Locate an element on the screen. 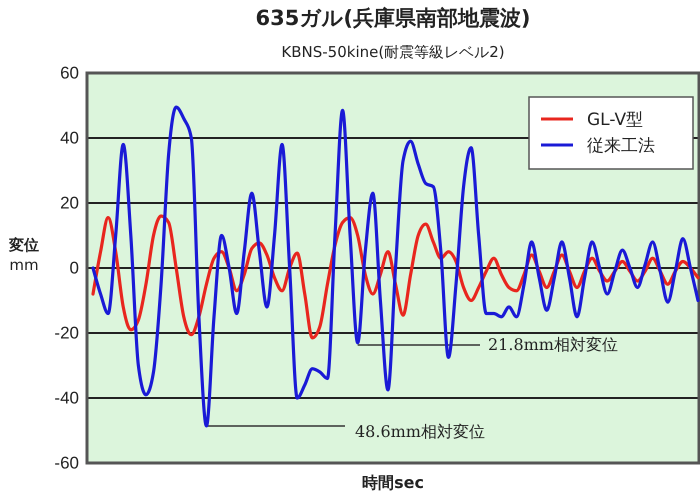  y-tick-label: 0 is located at coordinates (74, 268).